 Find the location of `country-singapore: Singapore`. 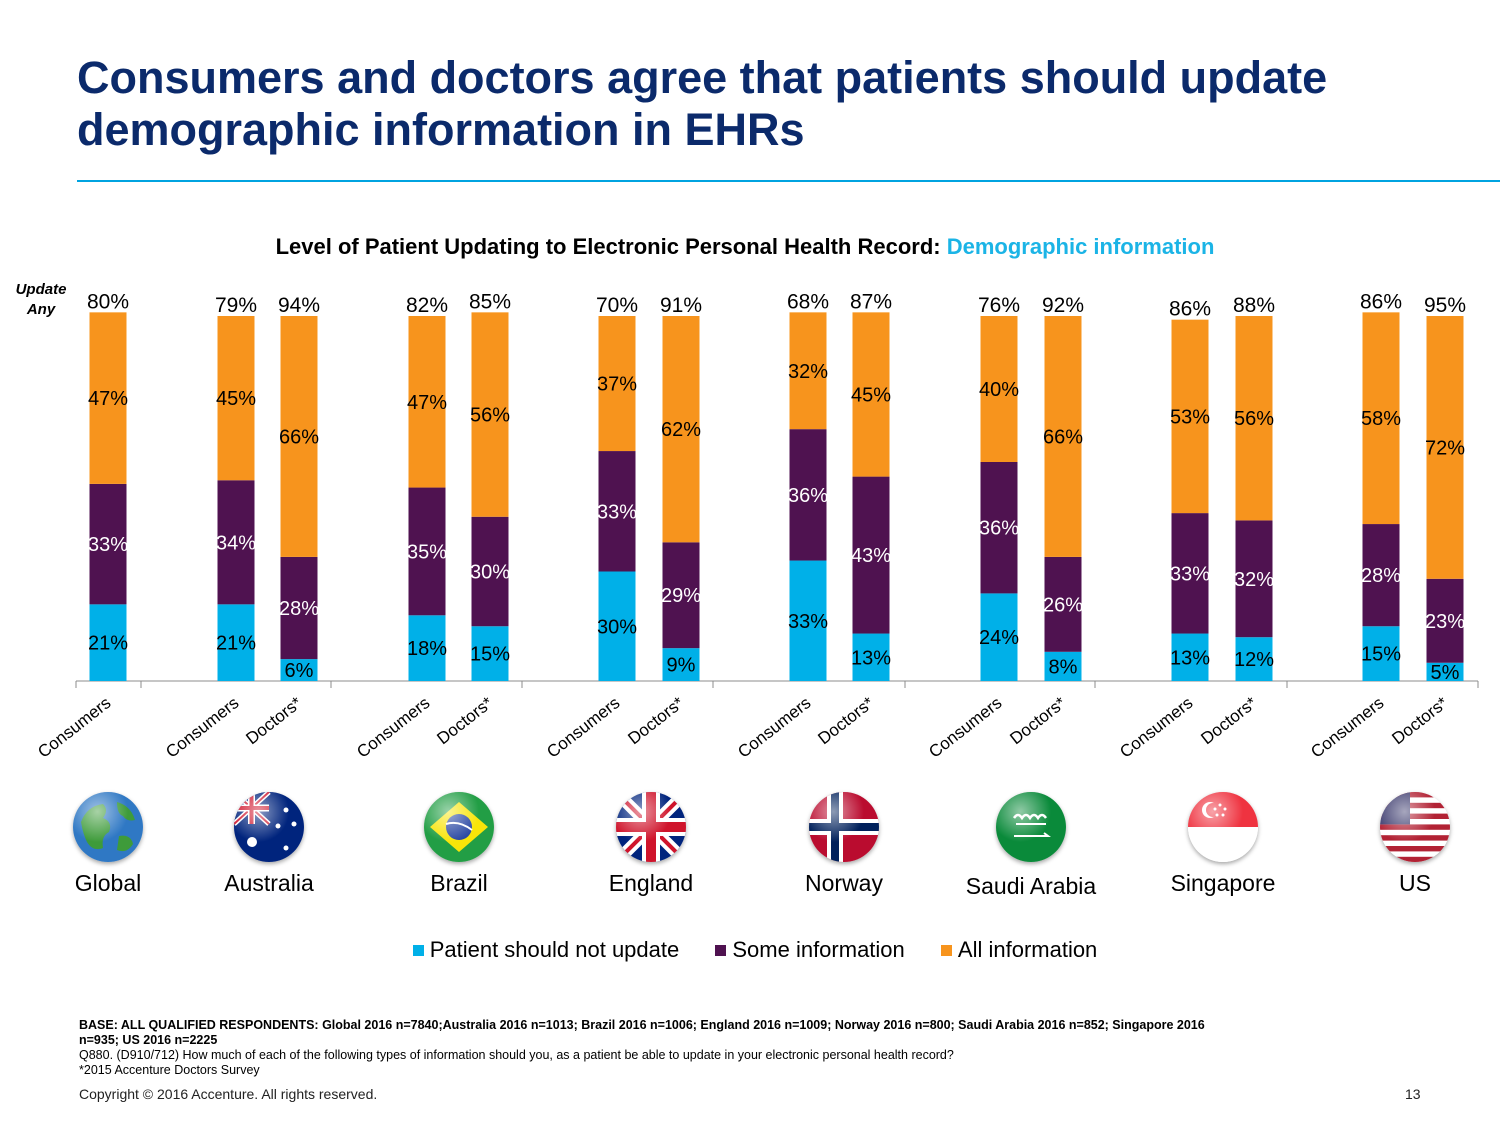

country-singapore: Singapore is located at coordinates (1223, 844).